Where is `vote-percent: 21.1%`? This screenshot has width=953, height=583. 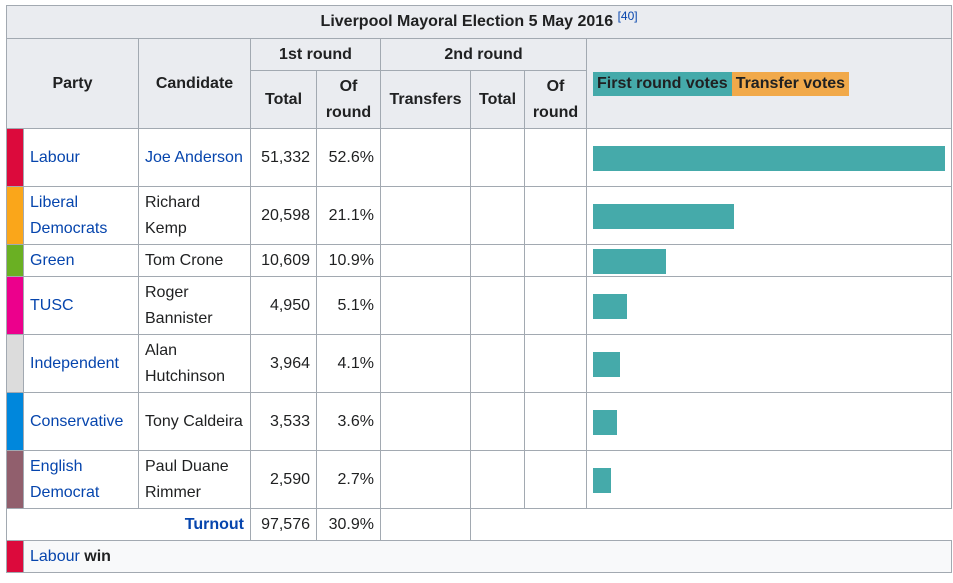
vote-percent: 21.1% is located at coordinates (348, 215).